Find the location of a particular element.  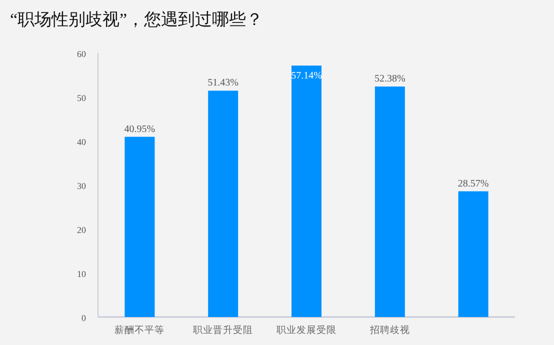

data-label: 51.43% is located at coordinates (223, 83).